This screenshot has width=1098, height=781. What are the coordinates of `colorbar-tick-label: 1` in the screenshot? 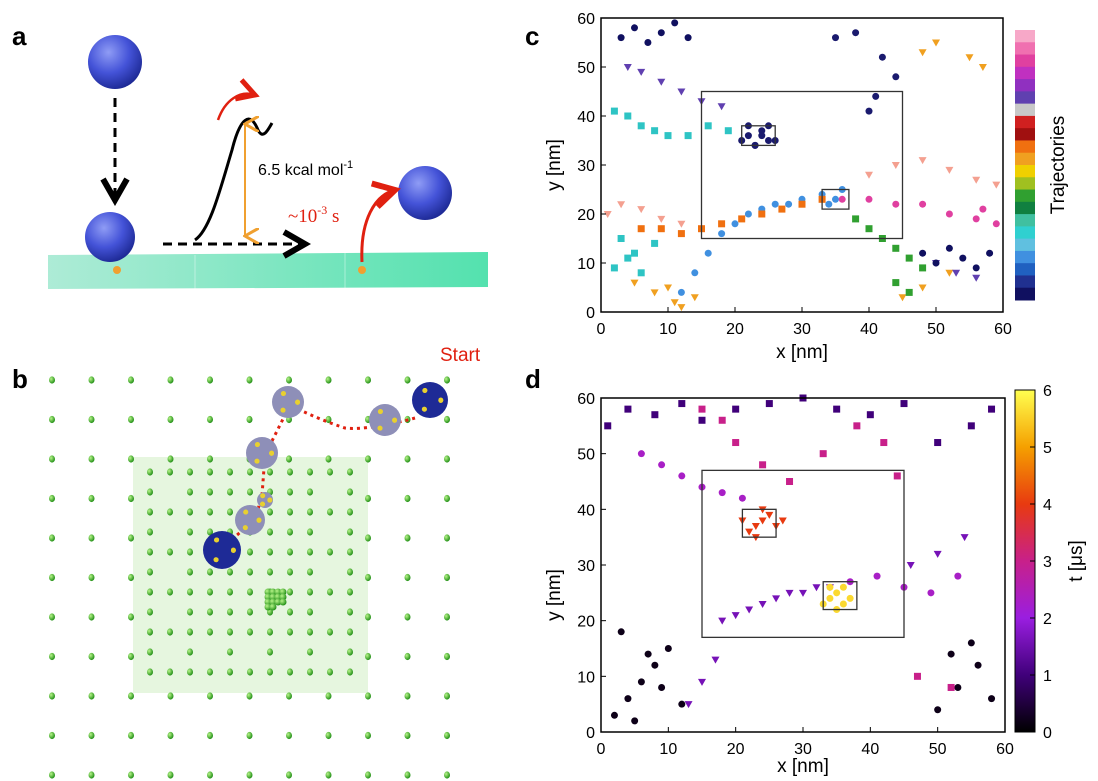 It's located at (1047, 676).